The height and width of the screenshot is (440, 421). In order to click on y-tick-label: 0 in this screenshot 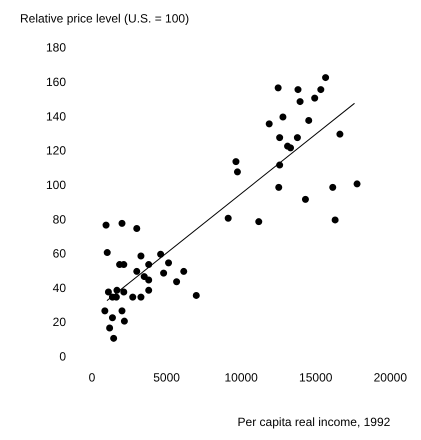, I will do `click(62, 357)`.